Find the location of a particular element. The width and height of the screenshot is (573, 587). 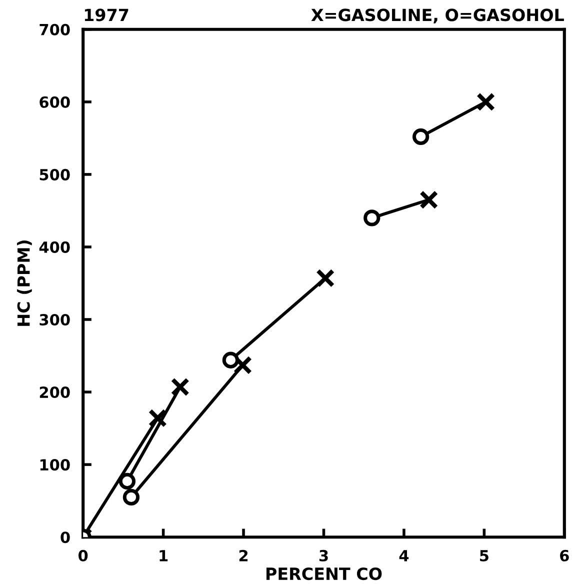

chart-title: 1977 is located at coordinates (106, 15).